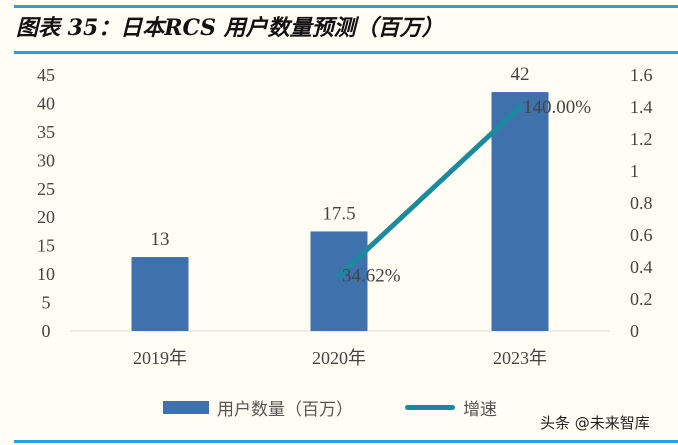 This screenshot has width=678, height=445. I want to click on y-left-tick-label: 45, so click(46, 75).